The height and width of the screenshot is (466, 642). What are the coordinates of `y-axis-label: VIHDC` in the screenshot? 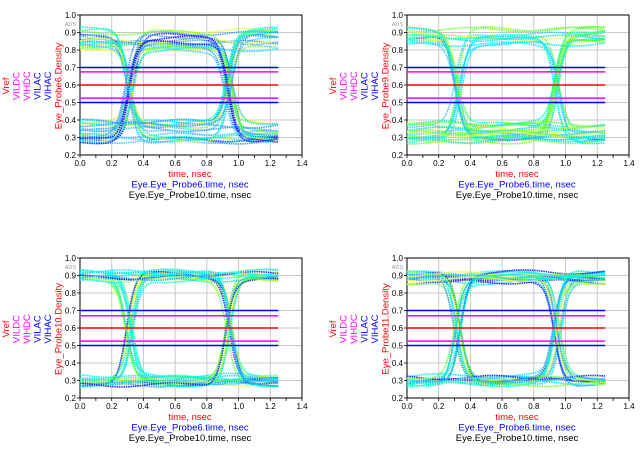 It's located at (354, 86).